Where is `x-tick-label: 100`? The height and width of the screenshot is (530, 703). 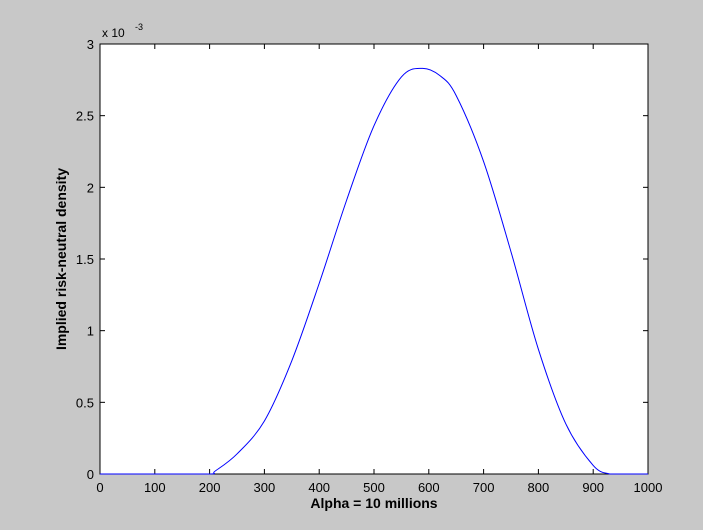
x-tick-label: 100 is located at coordinates (155, 487).